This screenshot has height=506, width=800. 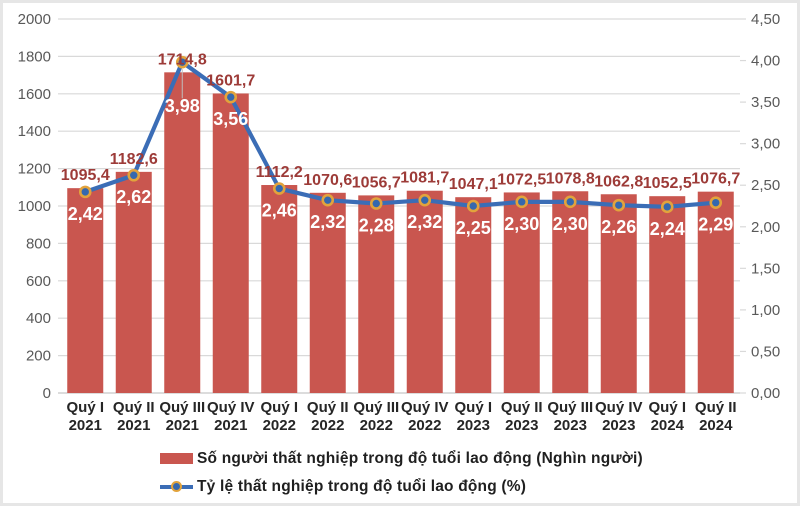 I want to click on bar-value-label: 1601,7, so click(x=230, y=80).